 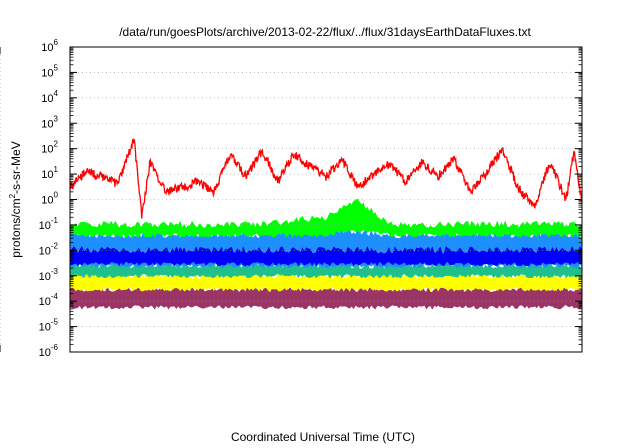 What do you see at coordinates (49, 275) in the screenshot?
I see `y-tick-label-3: 10⁻³` at bounding box center [49, 275].